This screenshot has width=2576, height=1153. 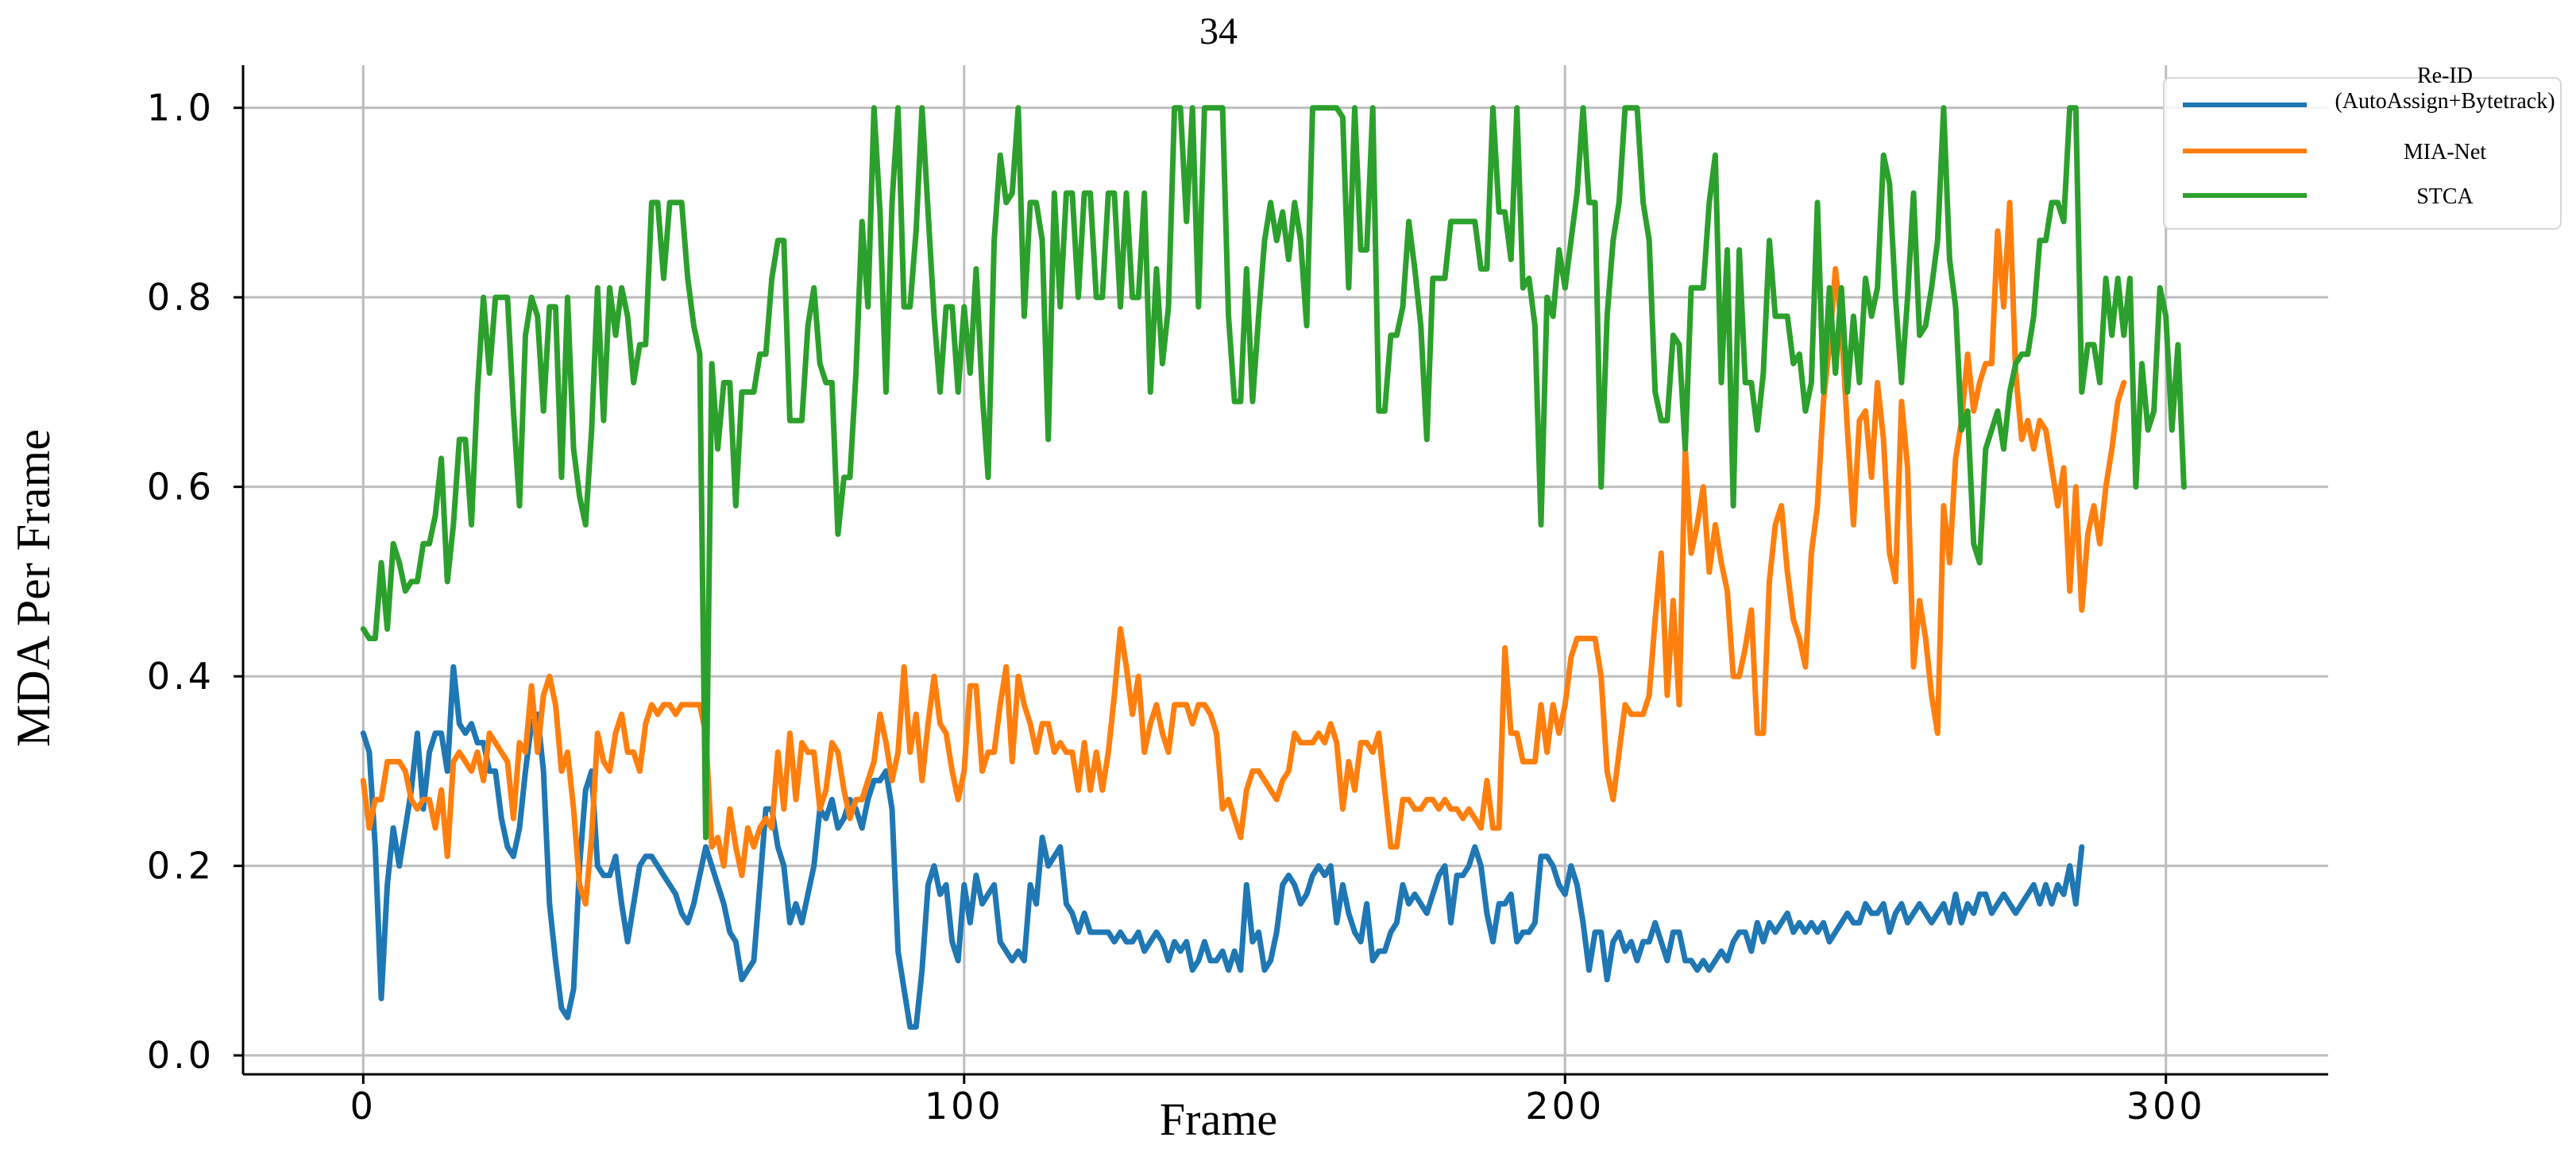 I want to click on y-tick-label: 0.8, so click(x=180, y=297).